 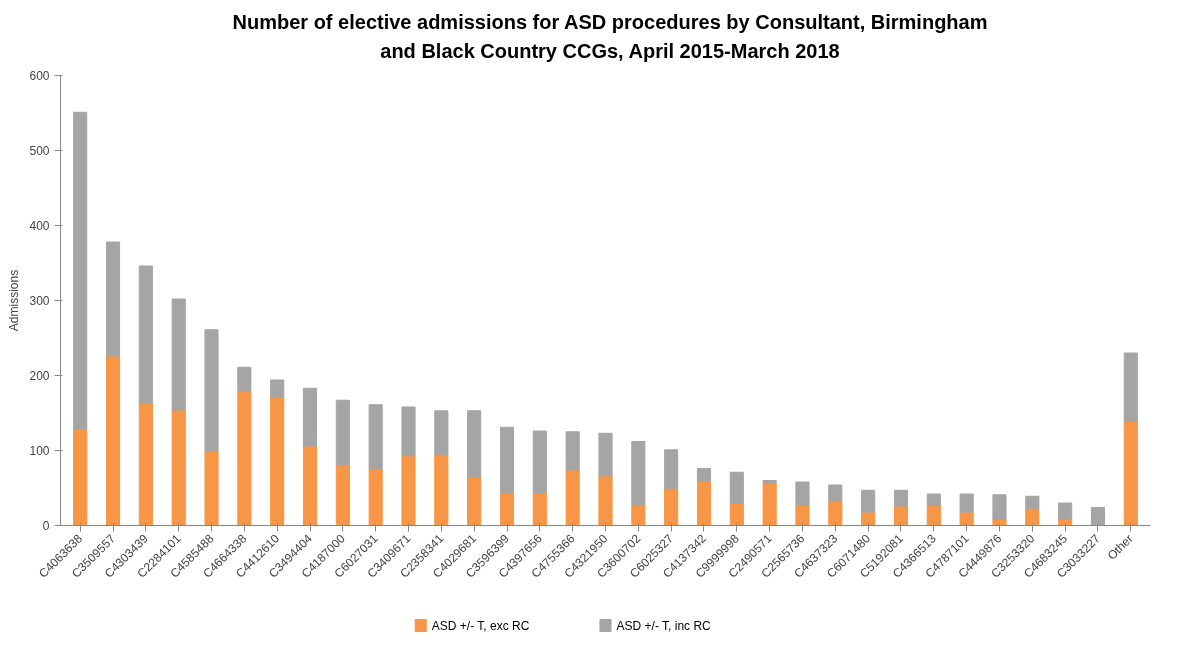 I want to click on legend-label: ASD +/- T, inc RC, so click(x=664, y=625).